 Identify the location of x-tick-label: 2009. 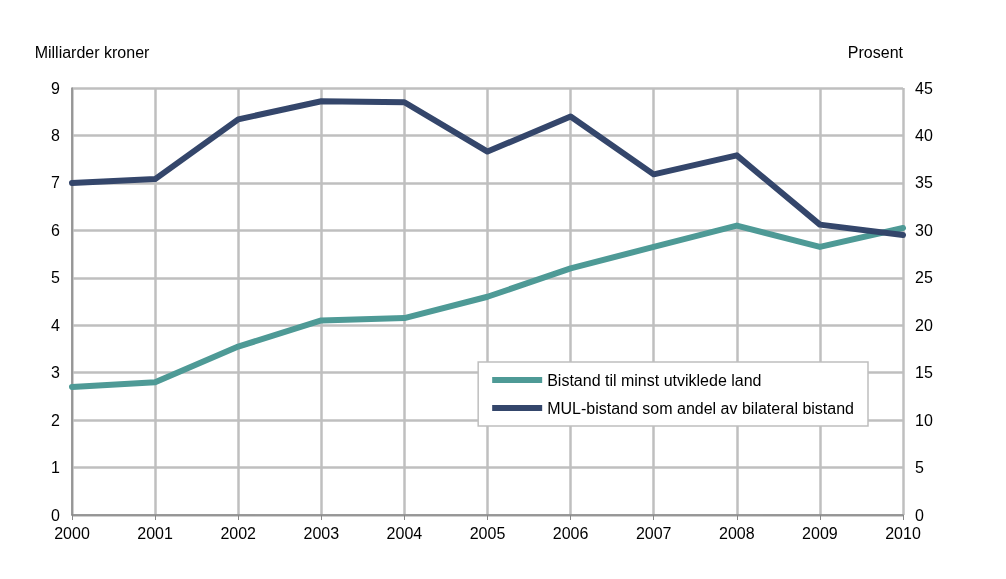
(820, 533).